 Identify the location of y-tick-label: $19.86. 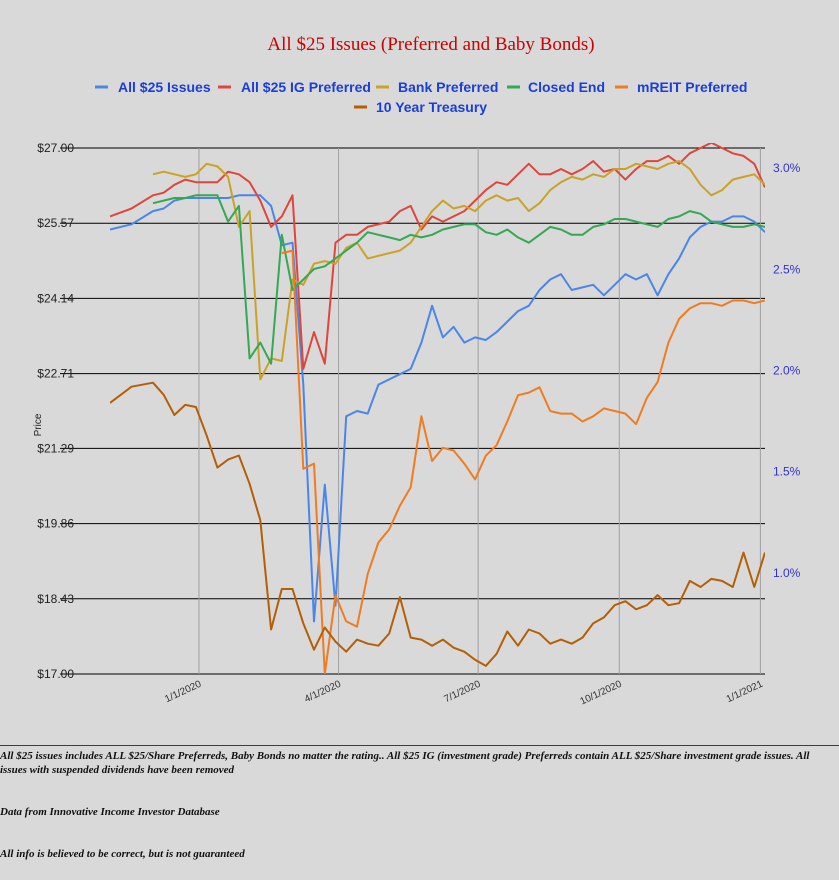
(55, 524).